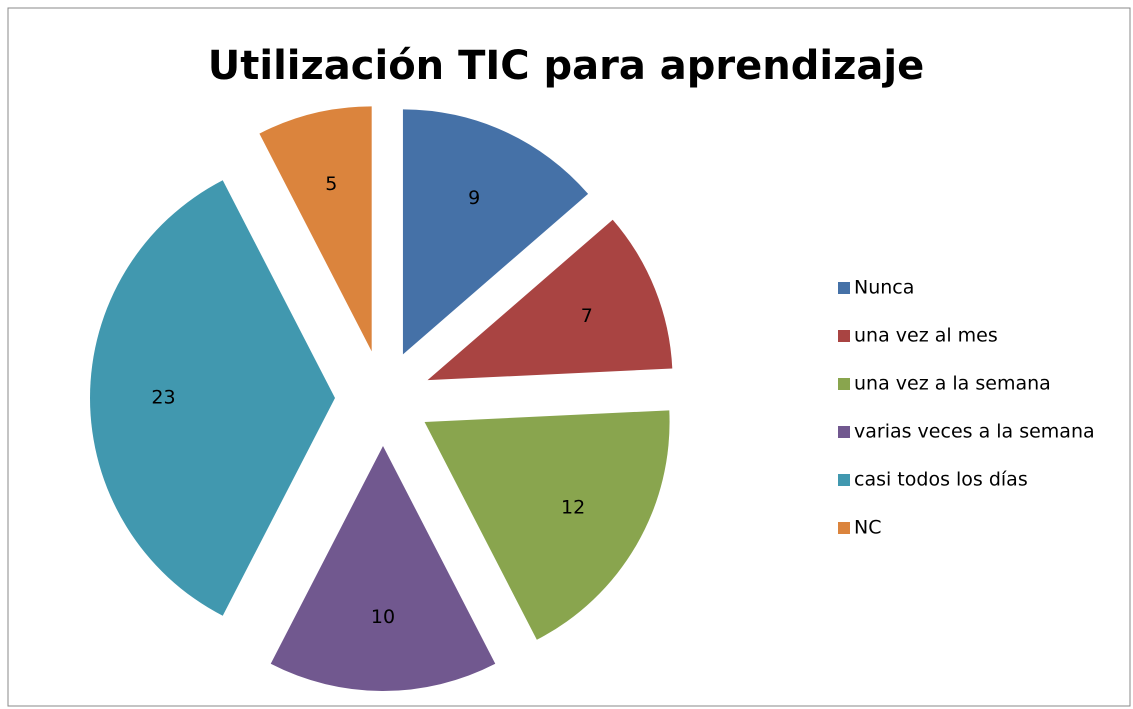  Describe the element at coordinates (974, 432) in the screenshot. I see `legend-label: varias veces a la semana` at that location.